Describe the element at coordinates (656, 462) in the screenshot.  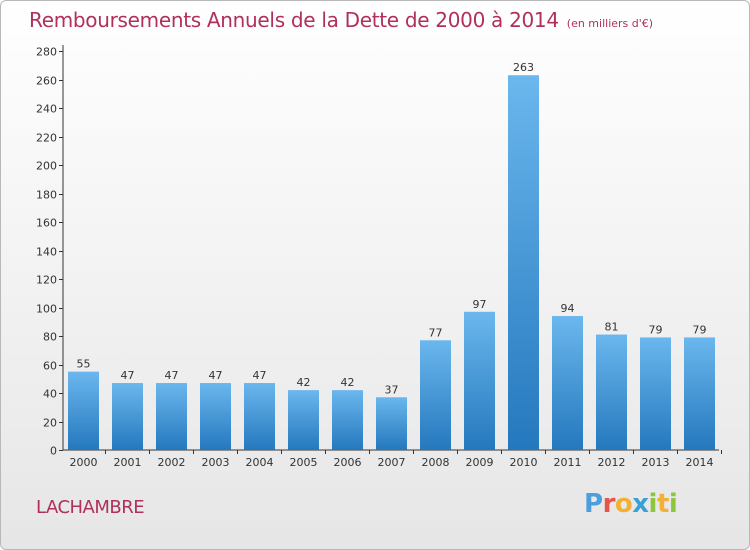
I see `x-tick-label: 2013` at that location.